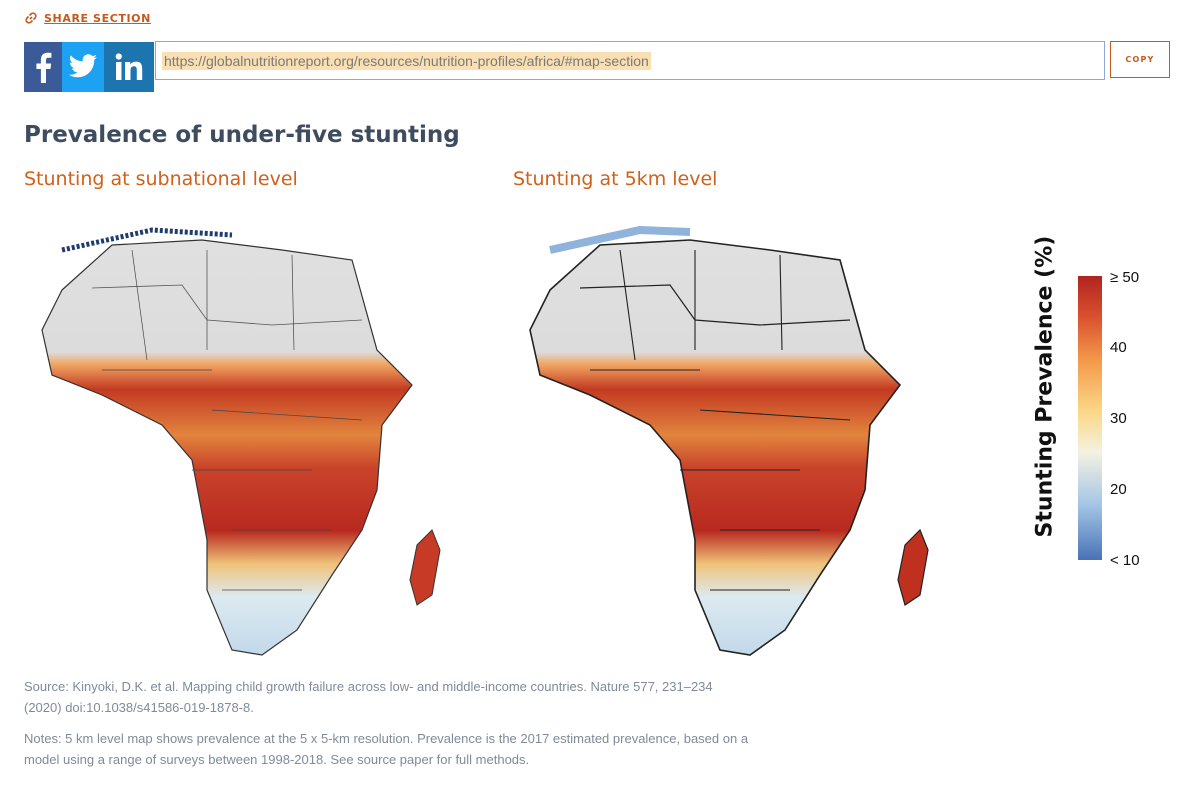 The image size is (1200, 786). What do you see at coordinates (1045, 386) in the screenshot?
I see `legend-title: Stunting Prevalence (%)` at bounding box center [1045, 386].